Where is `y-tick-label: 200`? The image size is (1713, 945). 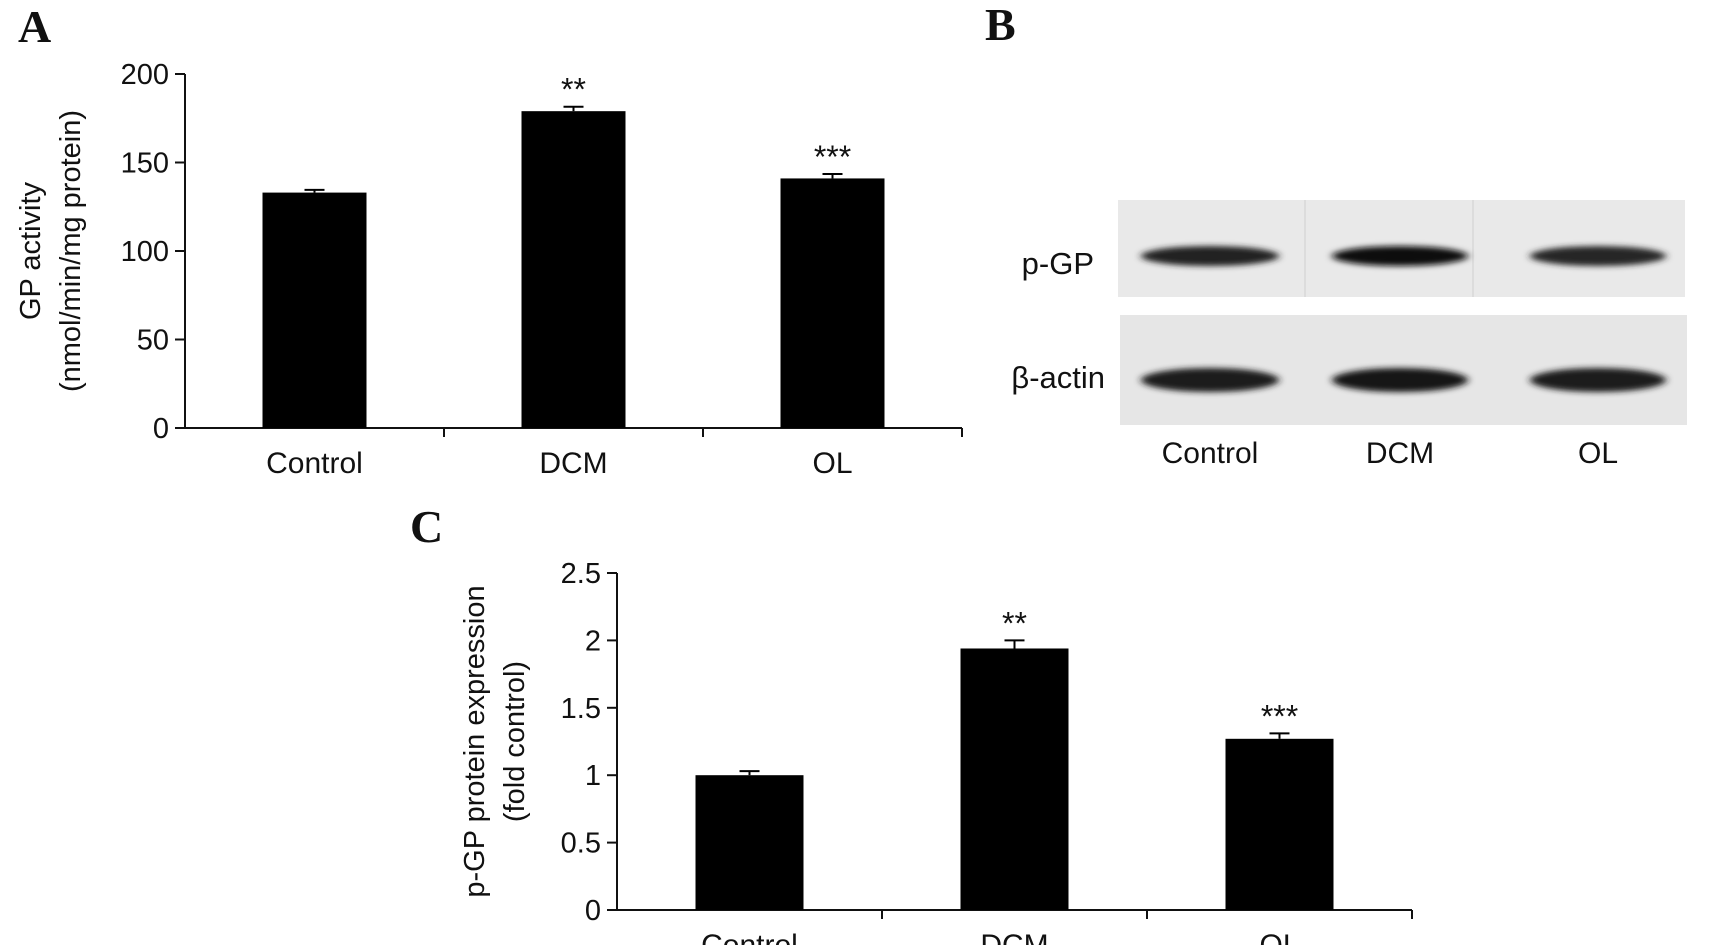 y-tick-label: 200 is located at coordinates (145, 75).